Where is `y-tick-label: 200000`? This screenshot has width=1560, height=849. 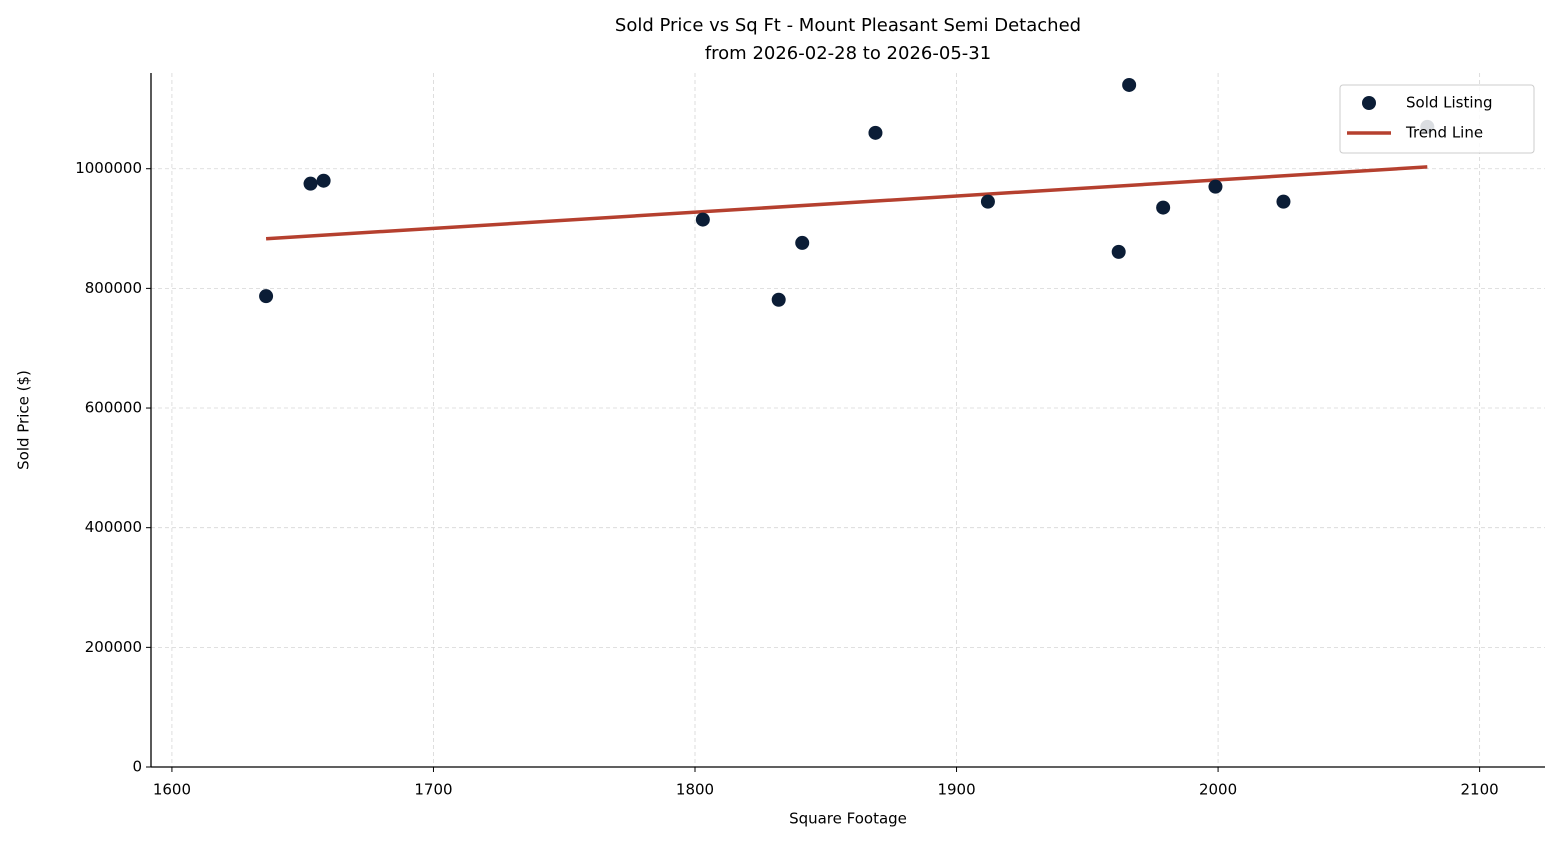
y-tick-label: 200000 is located at coordinates (113, 647).